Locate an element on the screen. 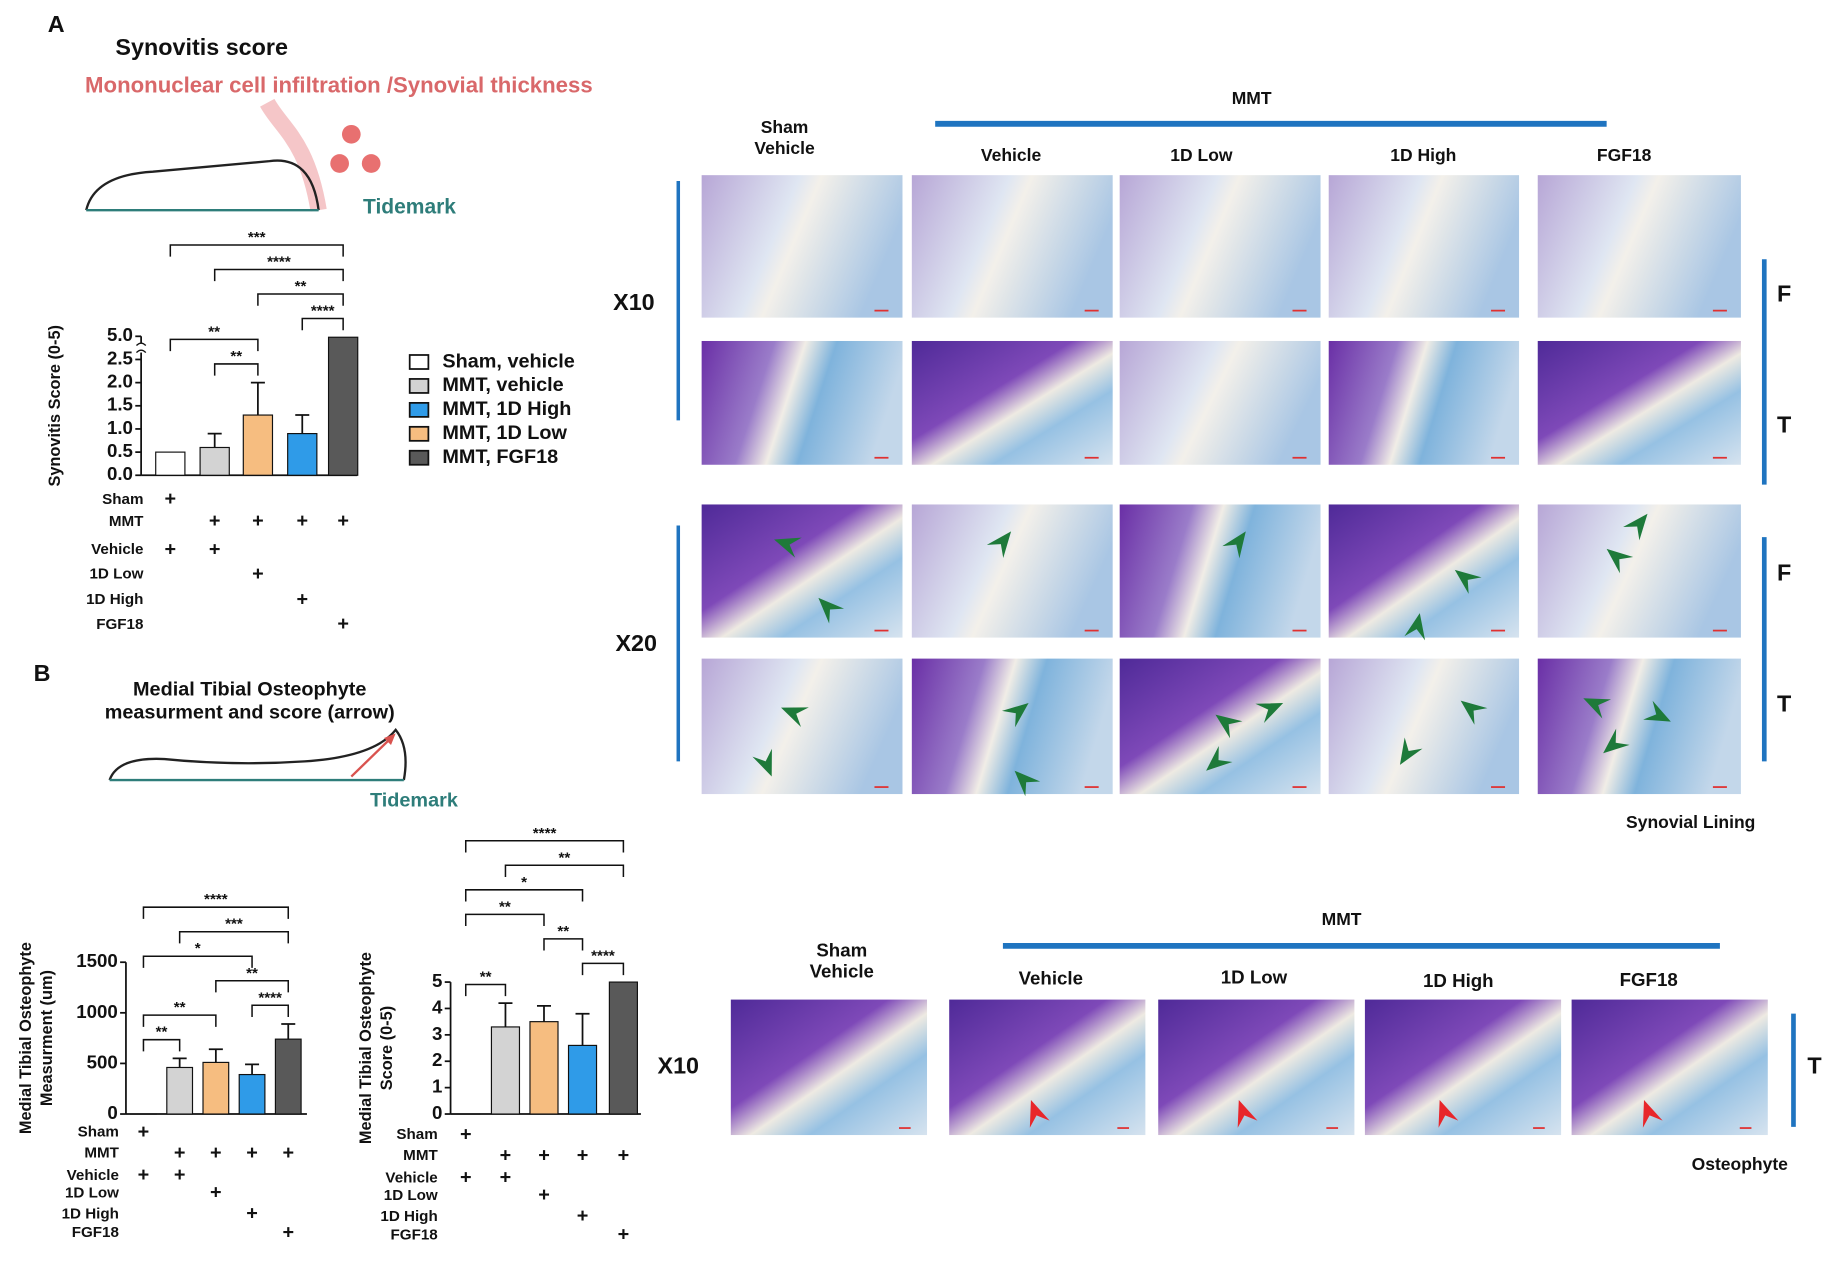 The height and width of the screenshot is (1267, 1833). column-label: 1D Low is located at coordinates (1254, 977).